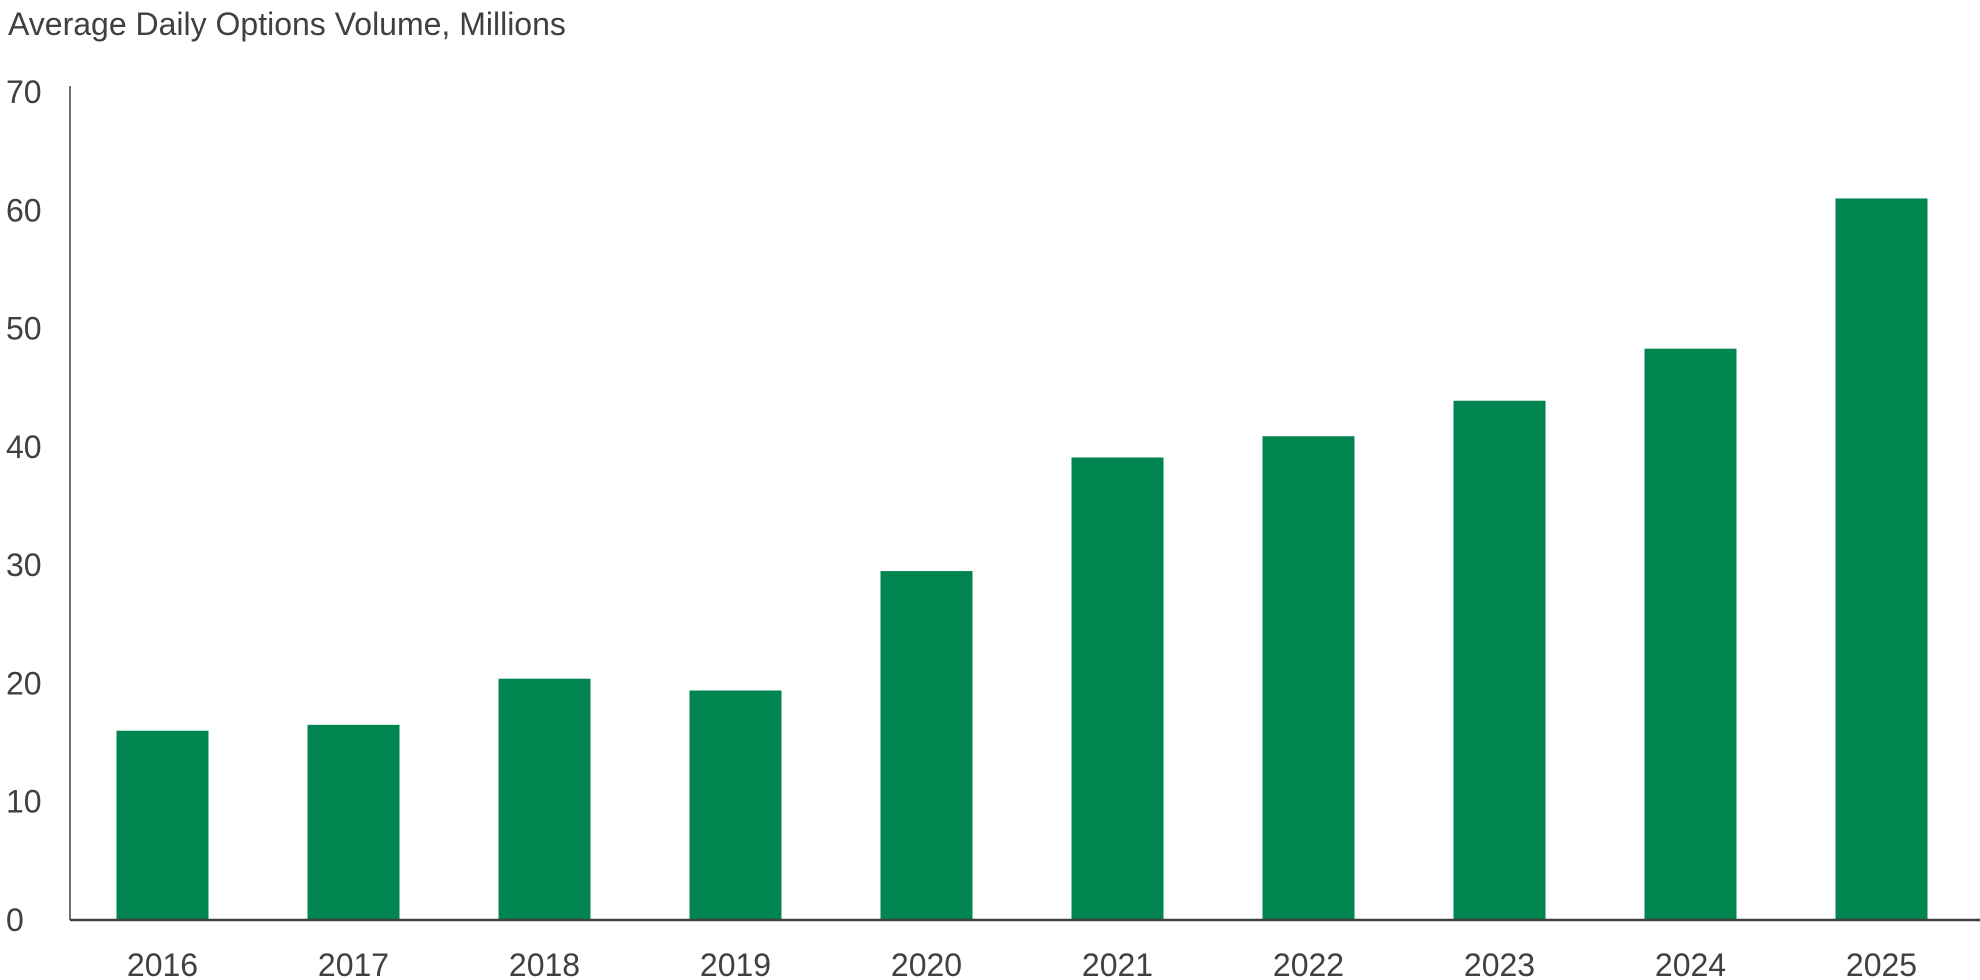 The width and height of the screenshot is (1980, 980). Describe the element at coordinates (1308, 963) in the screenshot. I see `x-tick-label: 2022` at that location.